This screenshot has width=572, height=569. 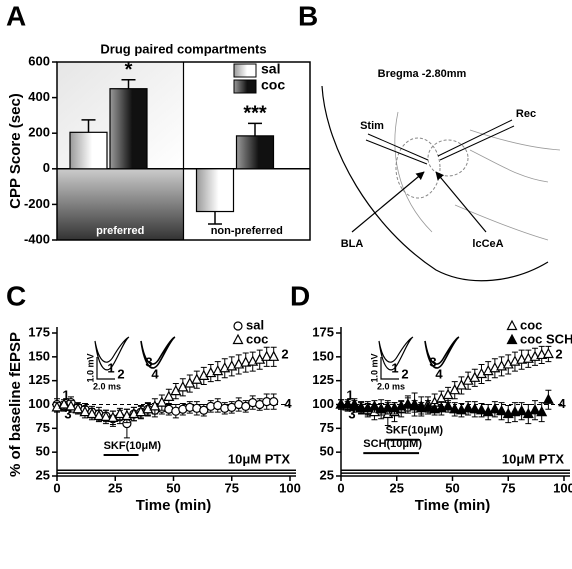 I want to click on stim-electrode, so click(x=397, y=149).